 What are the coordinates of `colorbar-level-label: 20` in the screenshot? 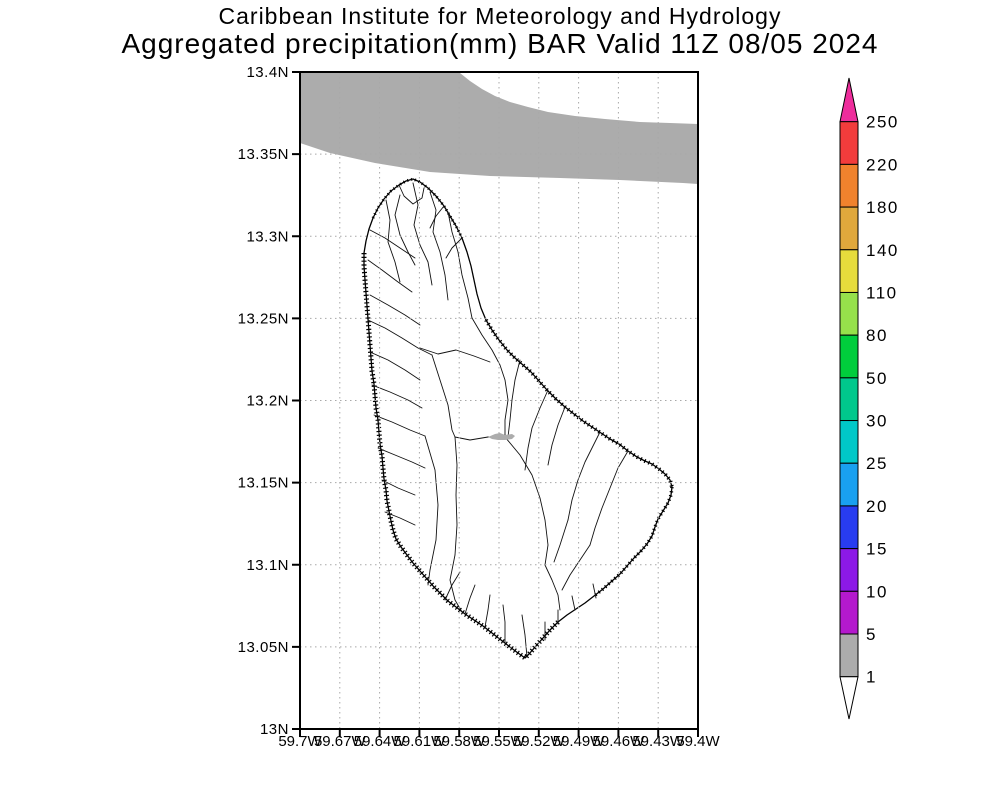 It's located at (877, 506).